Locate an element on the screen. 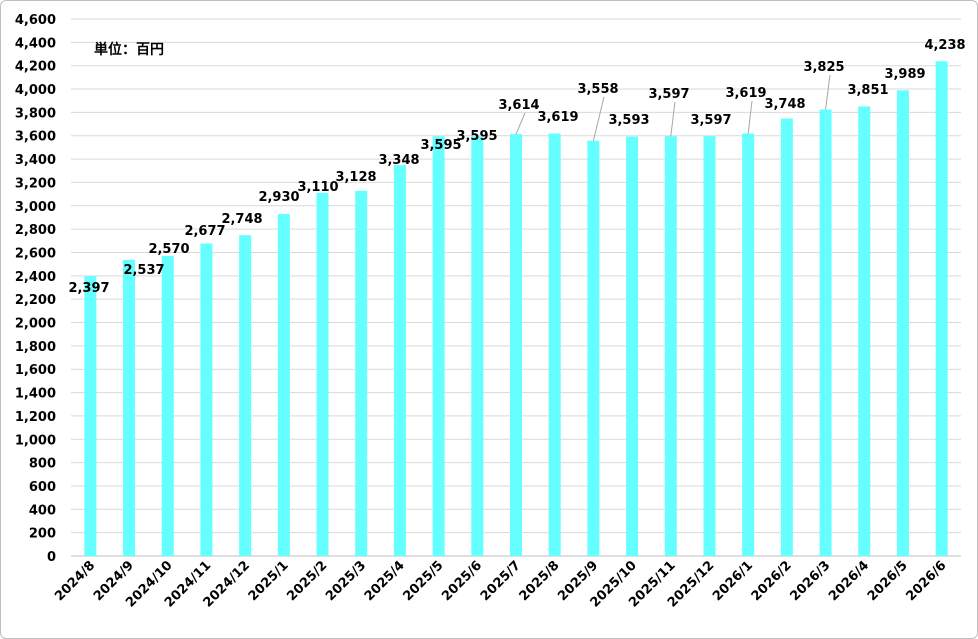  data-label: 3,614 is located at coordinates (518, 105).